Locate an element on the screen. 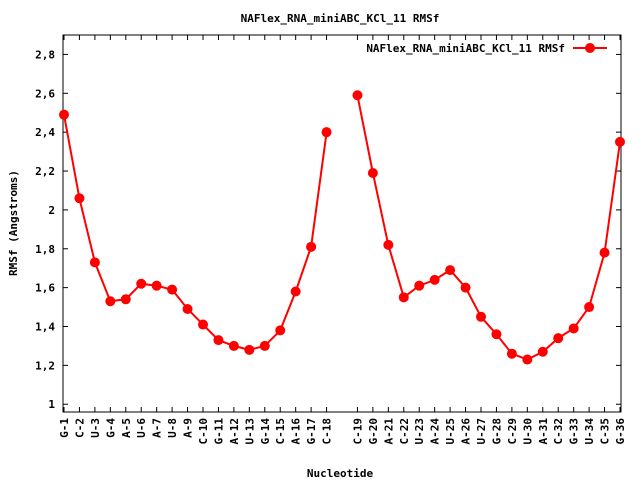 The width and height of the screenshot is (640, 480). x-tick-label: U-13 is located at coordinates (249, 431).